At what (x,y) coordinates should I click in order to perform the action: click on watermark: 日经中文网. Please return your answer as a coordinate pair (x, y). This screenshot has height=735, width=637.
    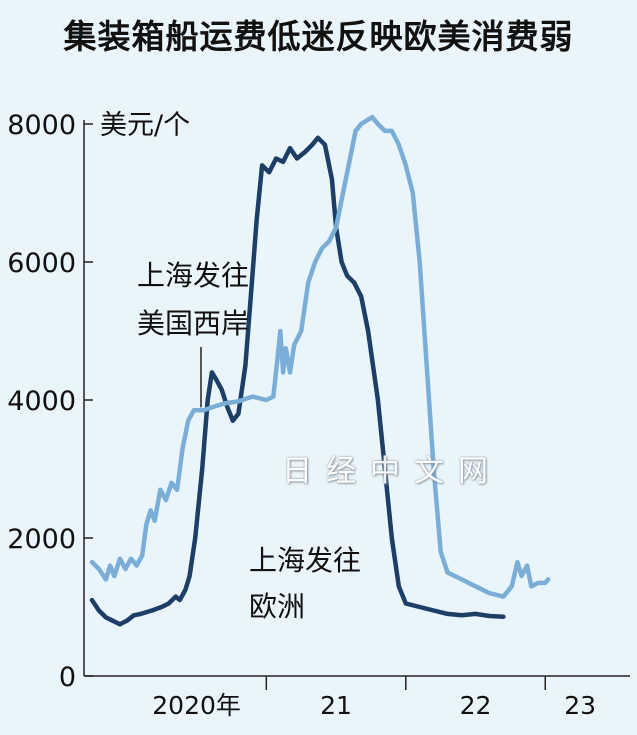
    Looking at the image, I should click on (392, 471).